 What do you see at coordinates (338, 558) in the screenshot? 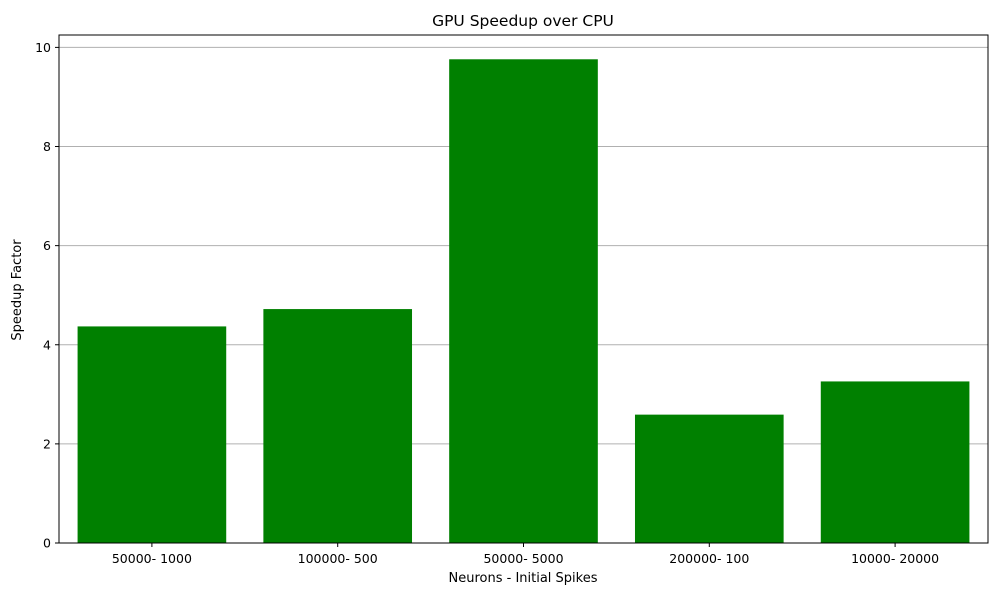
I see `x-tick-label: 100000- 500` at bounding box center [338, 558].